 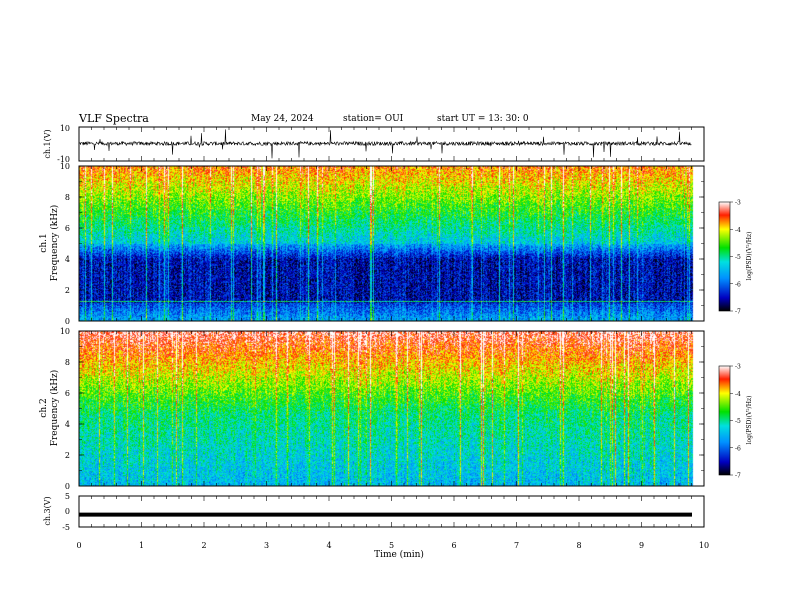 I want to click on ch1-waveform-panel: 10 -10 ch.1(V), so click(x=374, y=144).